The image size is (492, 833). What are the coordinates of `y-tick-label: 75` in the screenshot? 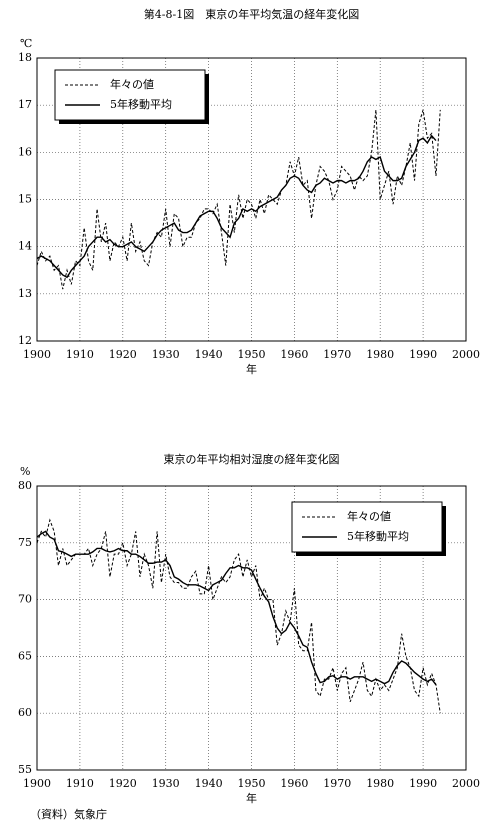 It's located at (25, 542).